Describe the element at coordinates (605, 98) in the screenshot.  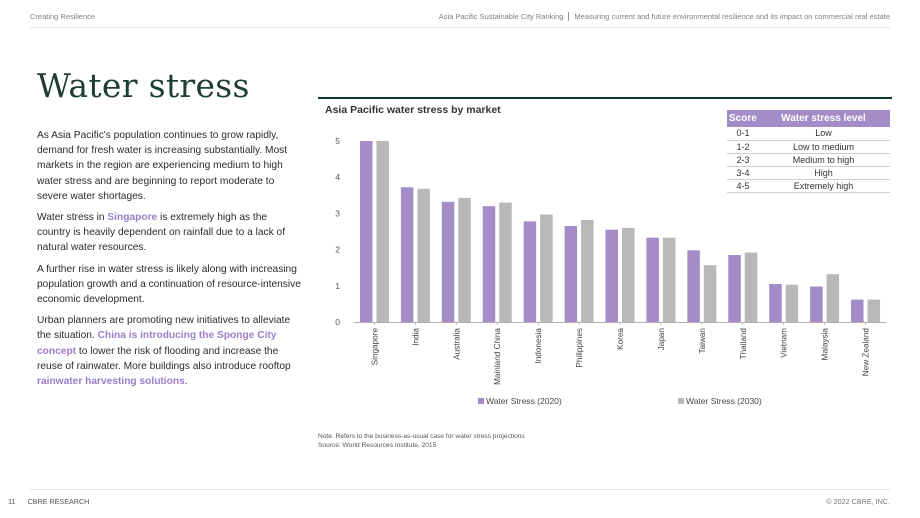
I see `chart-top-rule` at that location.